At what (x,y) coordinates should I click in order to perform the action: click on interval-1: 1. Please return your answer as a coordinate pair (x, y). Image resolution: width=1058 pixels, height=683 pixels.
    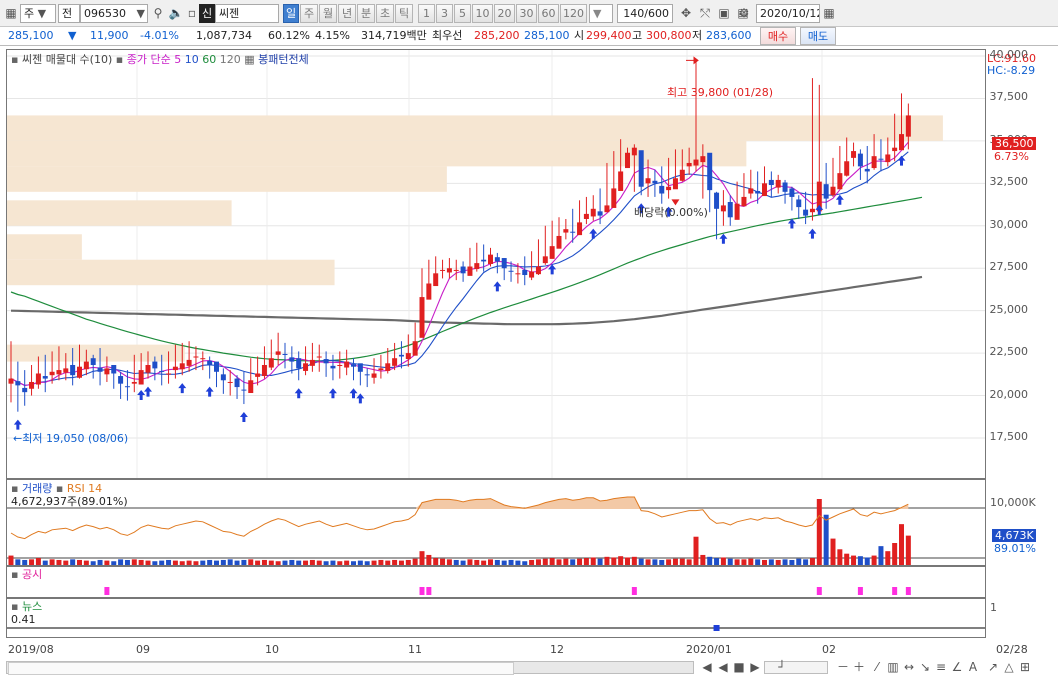
    Looking at the image, I should click on (426, 13).